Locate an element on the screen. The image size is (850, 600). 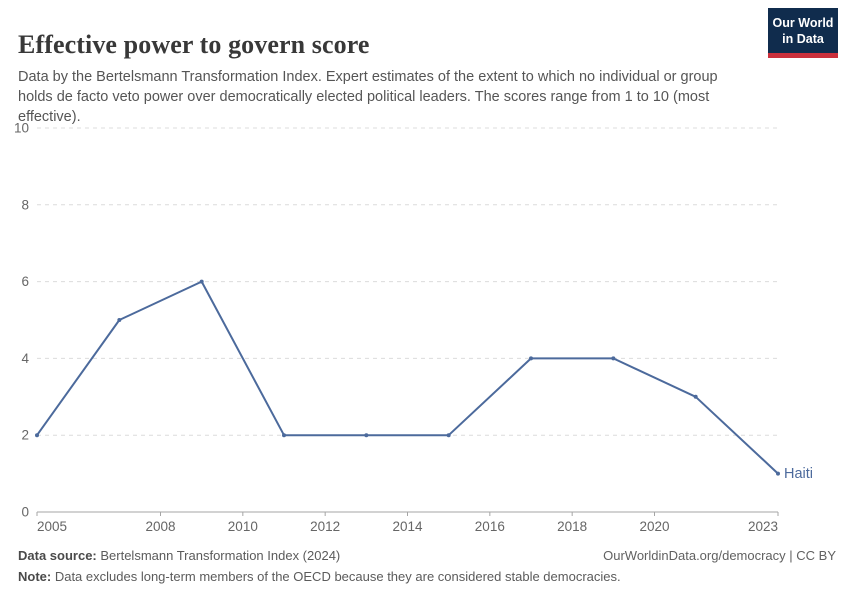
y-tick-label: 4 is located at coordinates (25, 358).